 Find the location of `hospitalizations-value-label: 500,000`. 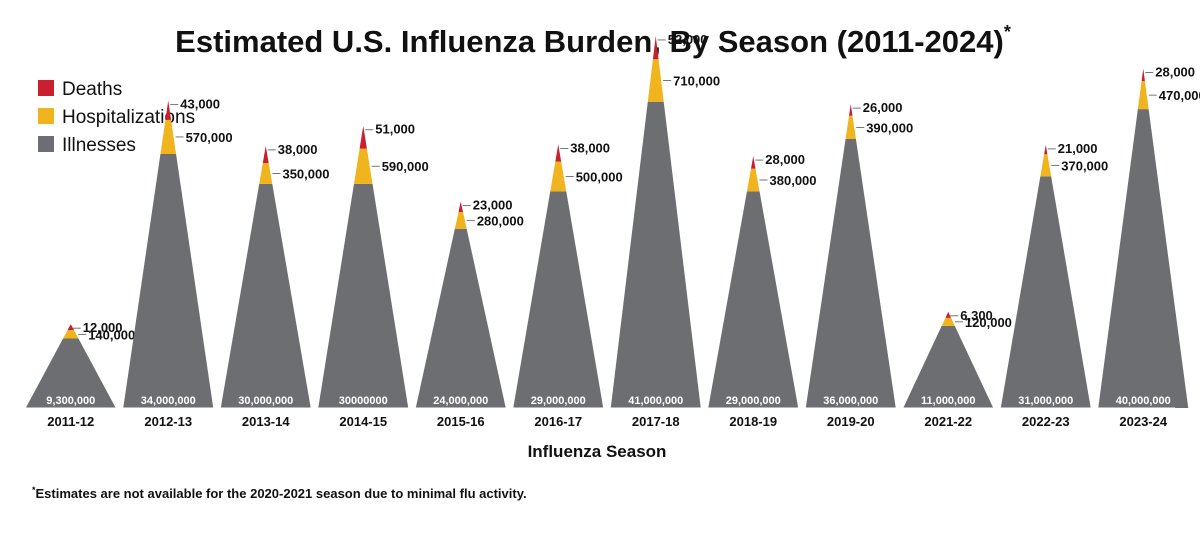

hospitalizations-value-label: 500,000 is located at coordinates (599, 176).